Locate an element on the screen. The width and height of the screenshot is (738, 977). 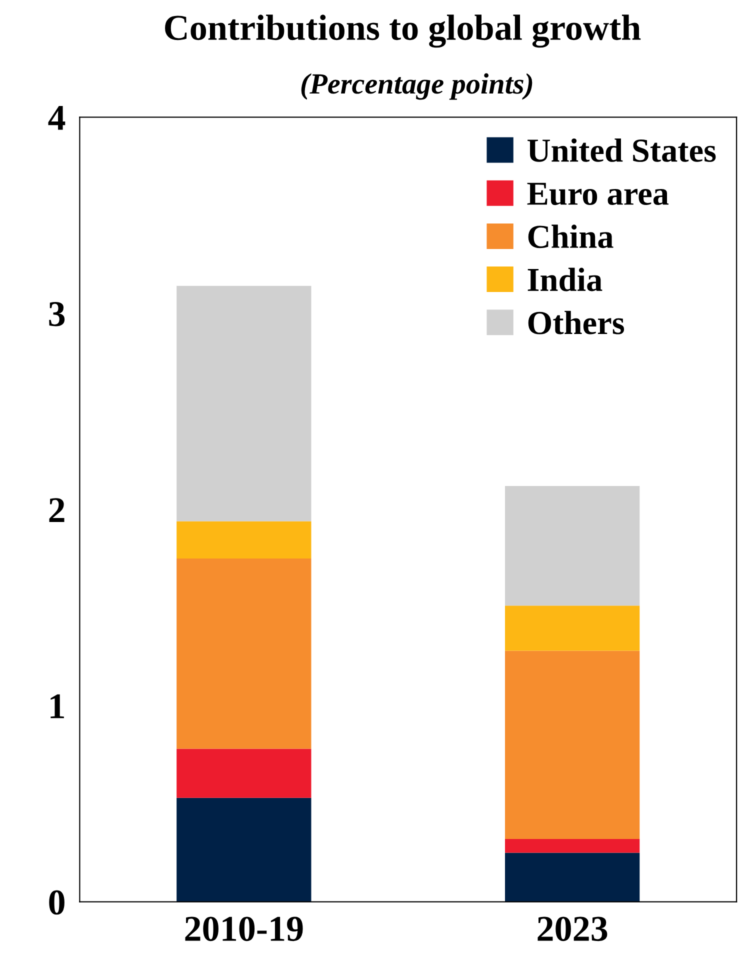
legend-label: Euro area is located at coordinates (598, 194).